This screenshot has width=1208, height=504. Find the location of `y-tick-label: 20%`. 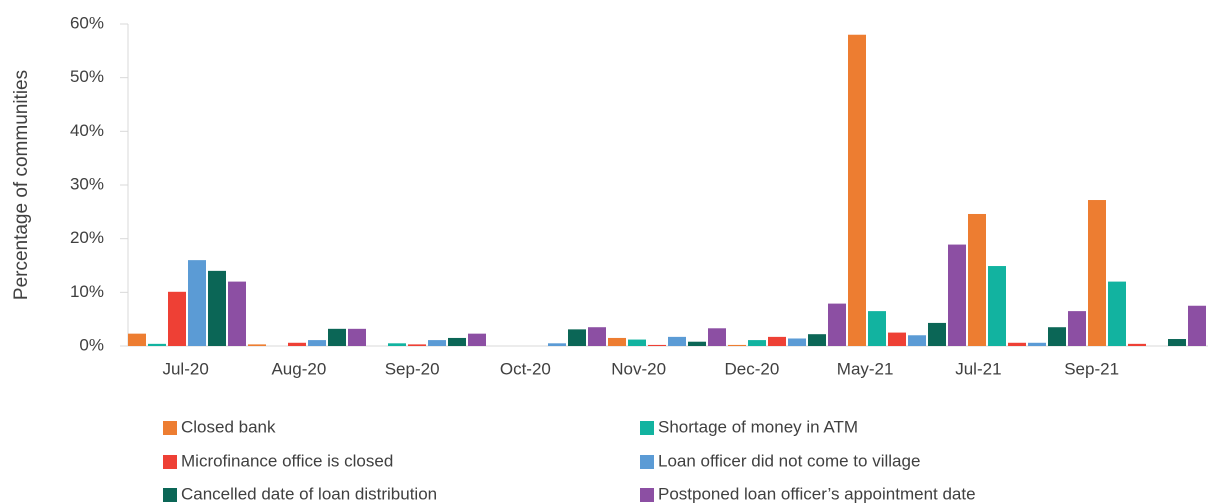

y-tick-label: 20% is located at coordinates (87, 237).